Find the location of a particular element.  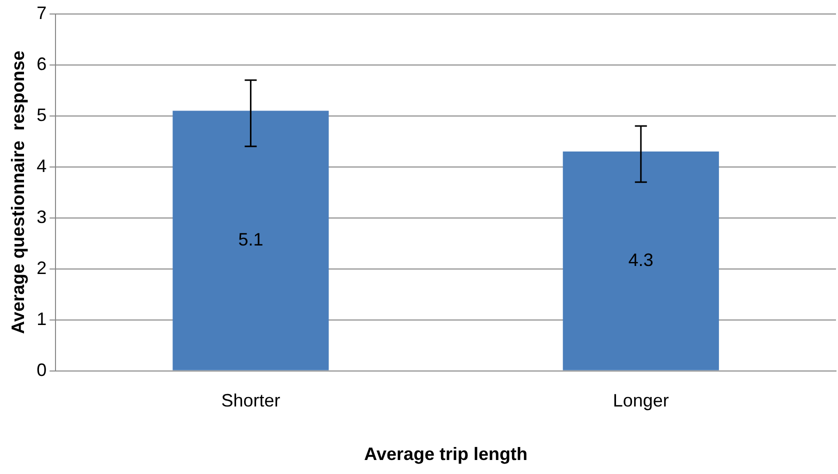

y-tick-label: 5 is located at coordinates (41, 114).